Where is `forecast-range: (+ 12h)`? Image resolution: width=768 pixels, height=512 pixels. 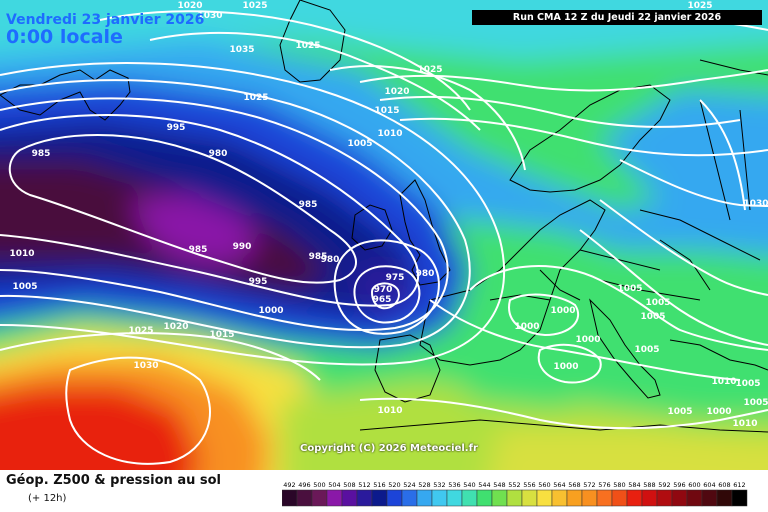
forecast-range: (+ 12h) is located at coordinates (47, 498).